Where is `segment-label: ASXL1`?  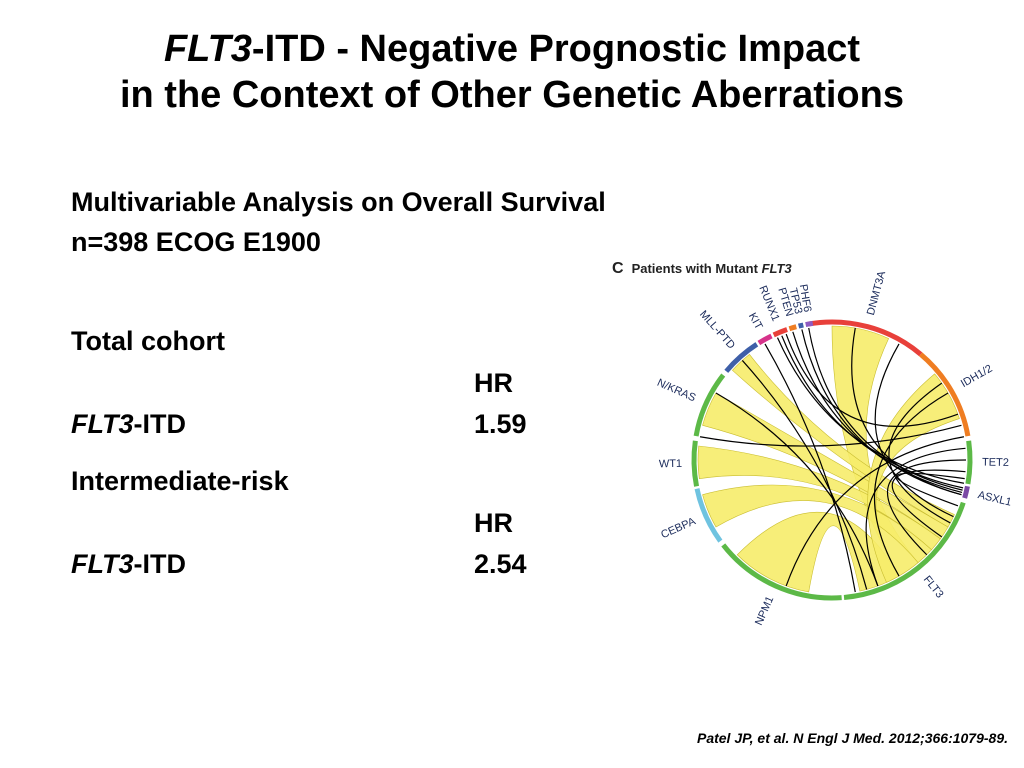
segment-label: ASXL1 is located at coordinates (995, 499).